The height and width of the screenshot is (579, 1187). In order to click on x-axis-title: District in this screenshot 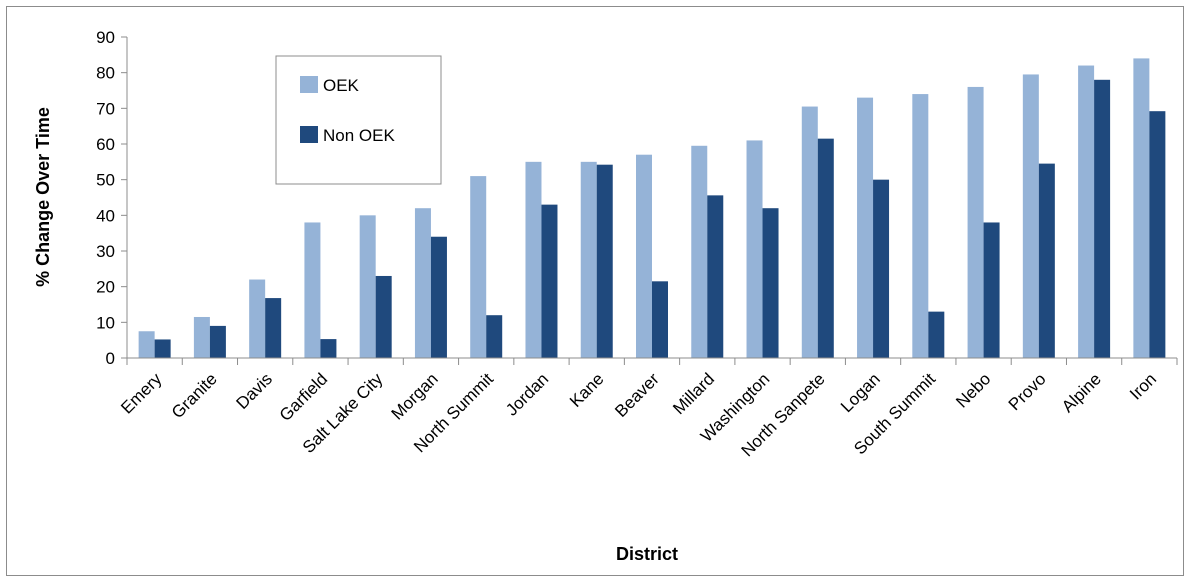, I will do `click(647, 554)`.